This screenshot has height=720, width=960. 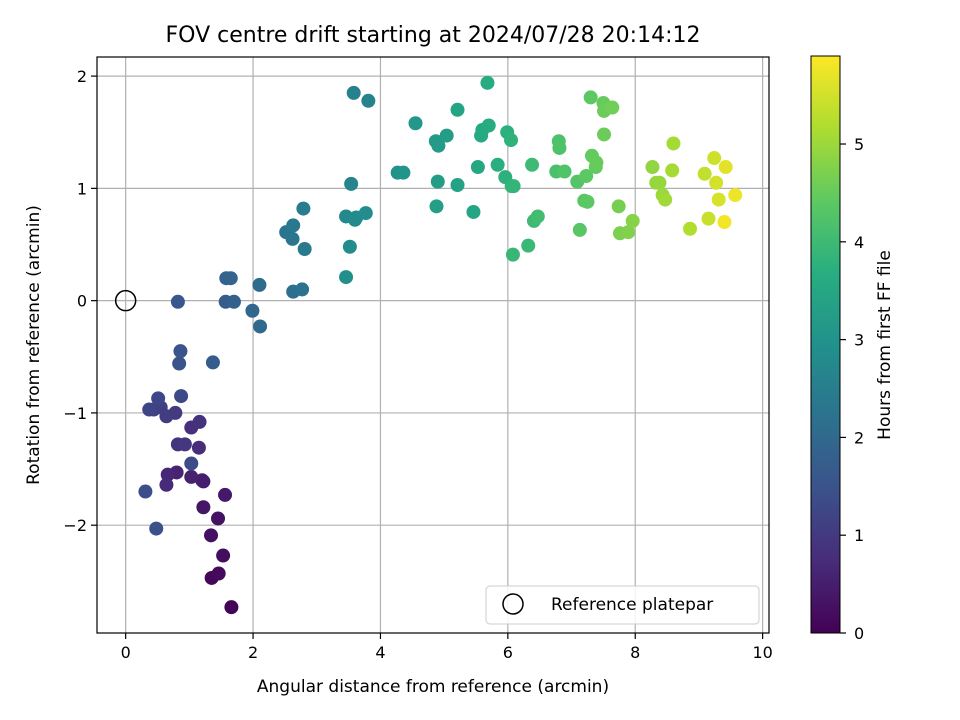 I want to click on y-tick-label: 0, so click(x=82, y=301).